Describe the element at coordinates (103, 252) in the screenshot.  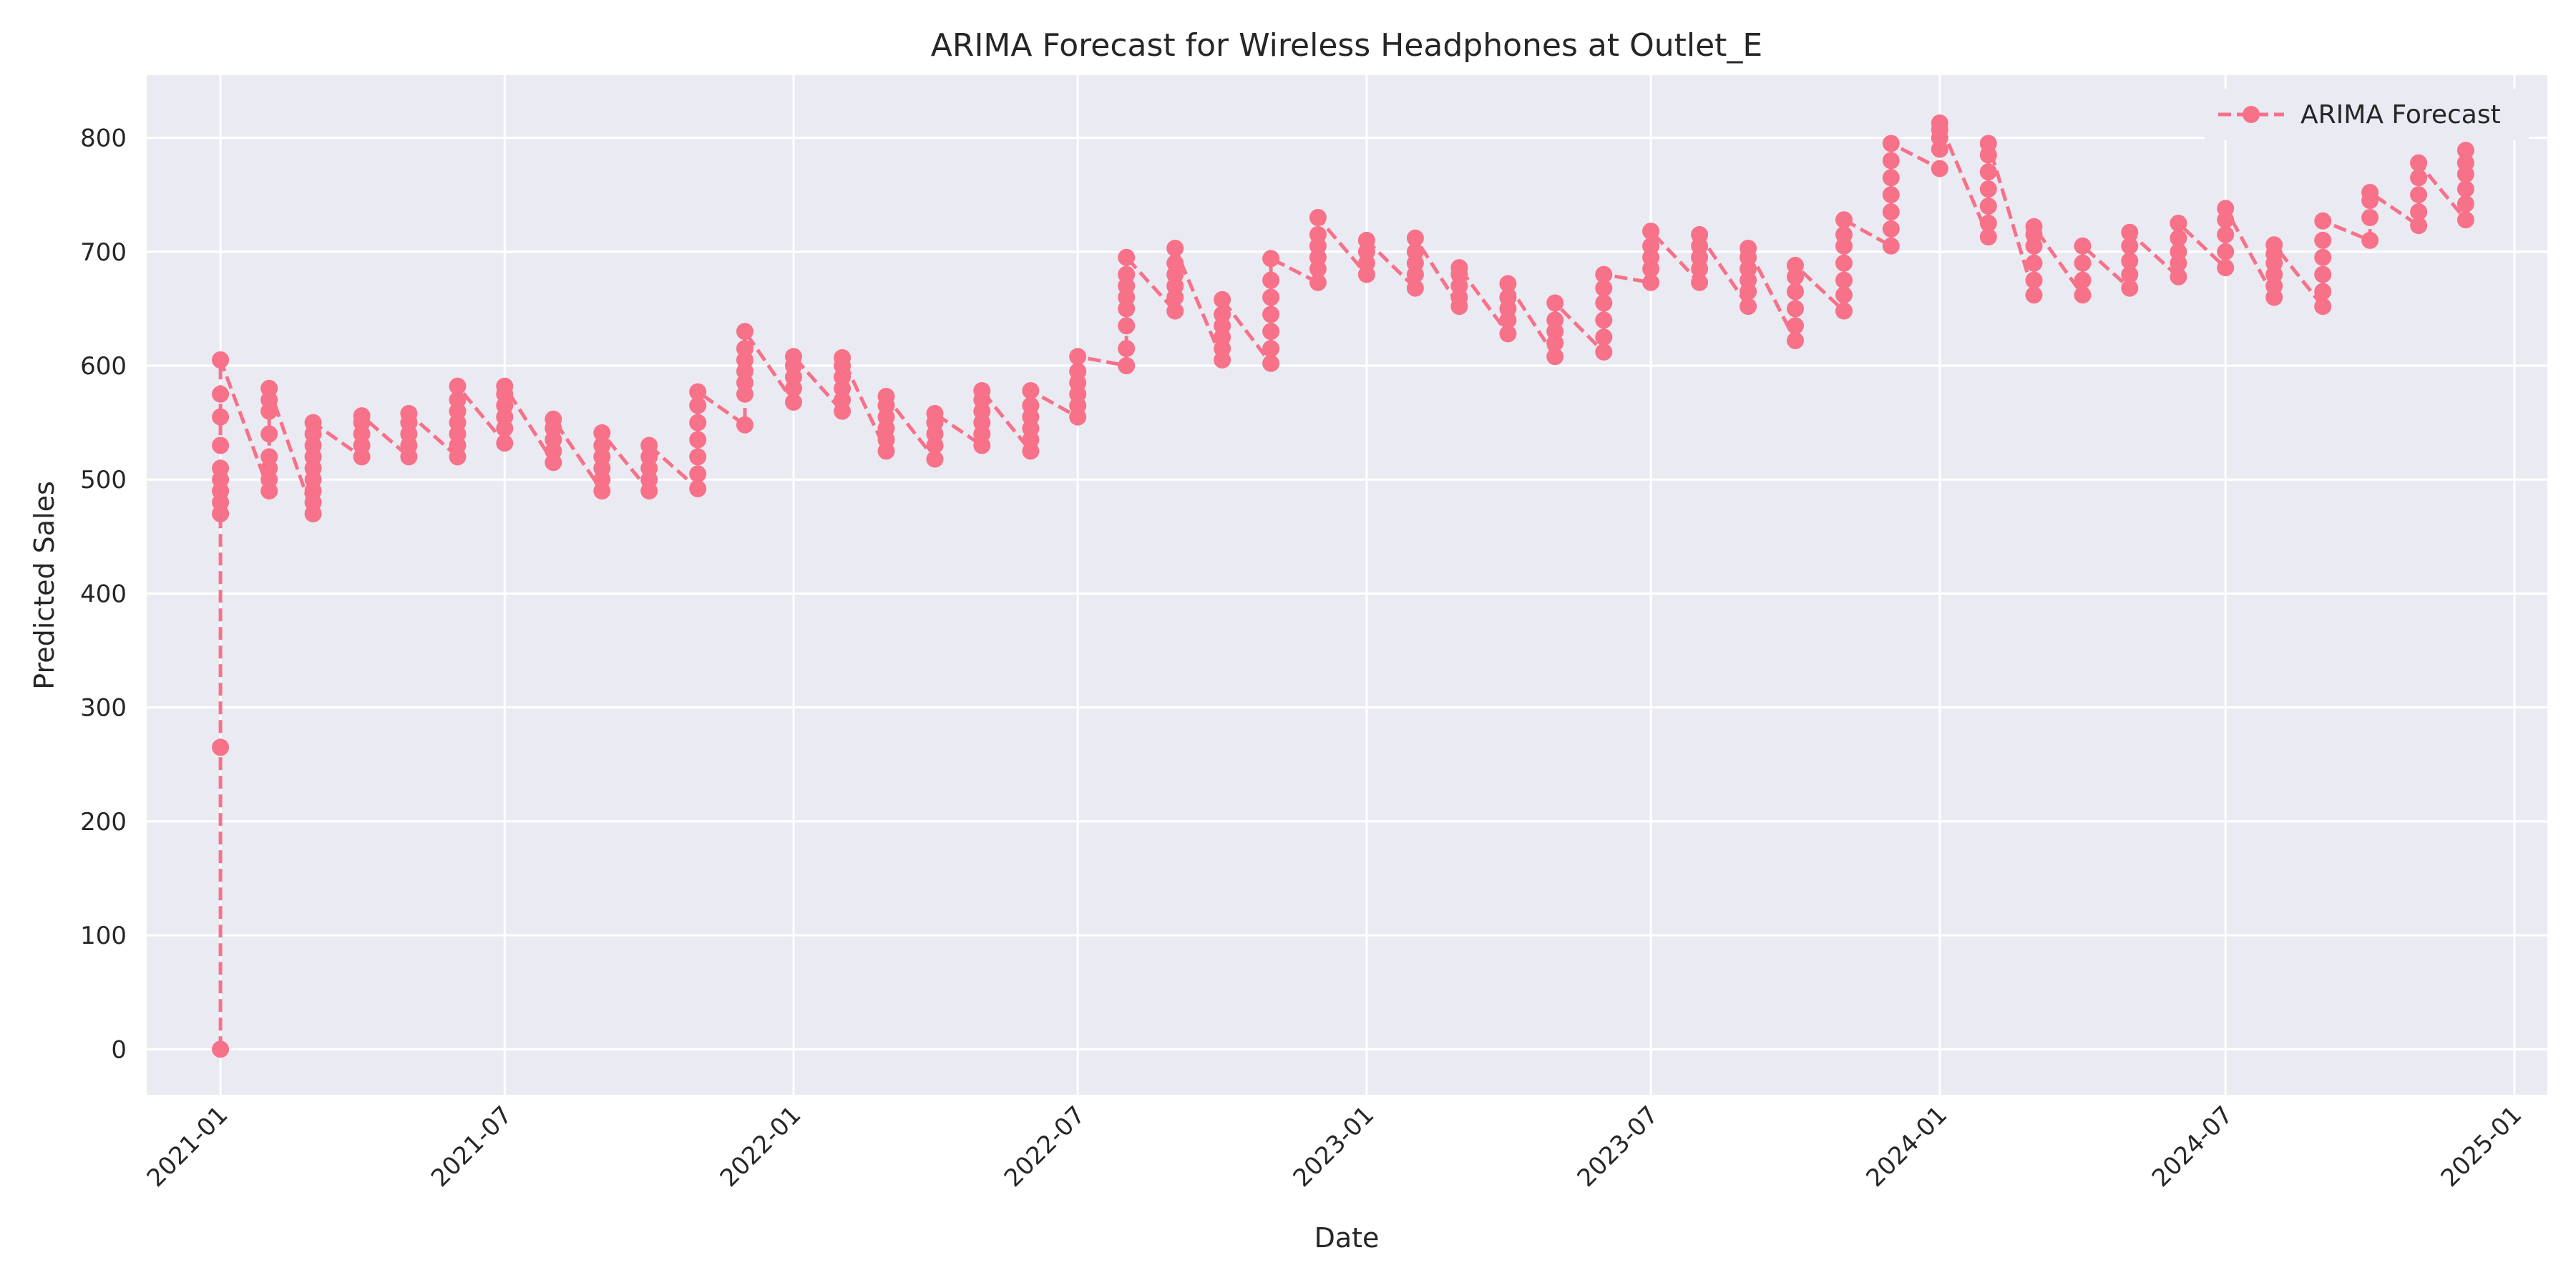
I see `y-tick-label: 700` at that location.